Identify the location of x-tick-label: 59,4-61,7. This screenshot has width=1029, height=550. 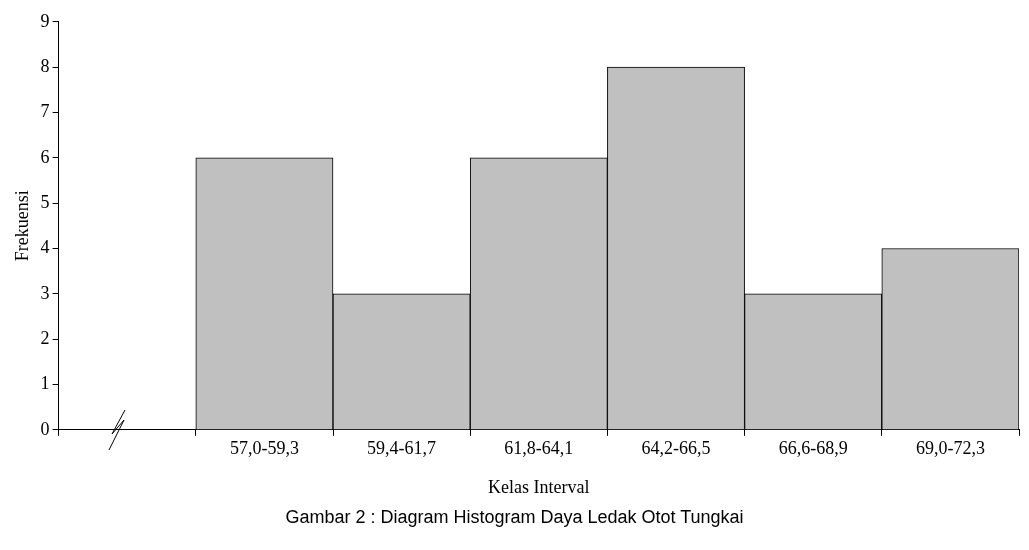
(402, 448).